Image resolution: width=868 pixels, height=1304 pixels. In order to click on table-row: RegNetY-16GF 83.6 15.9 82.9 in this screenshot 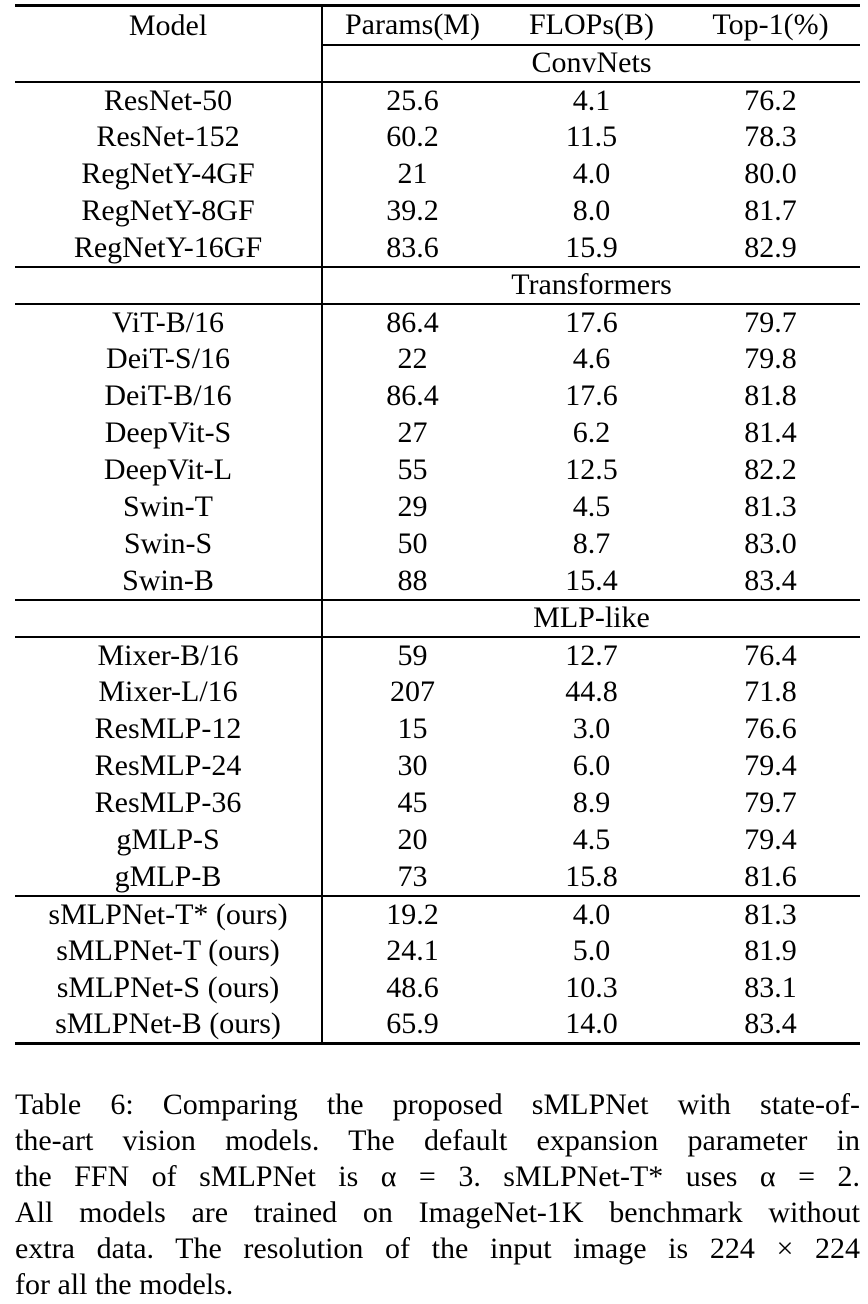, I will do `click(437, 248)`.